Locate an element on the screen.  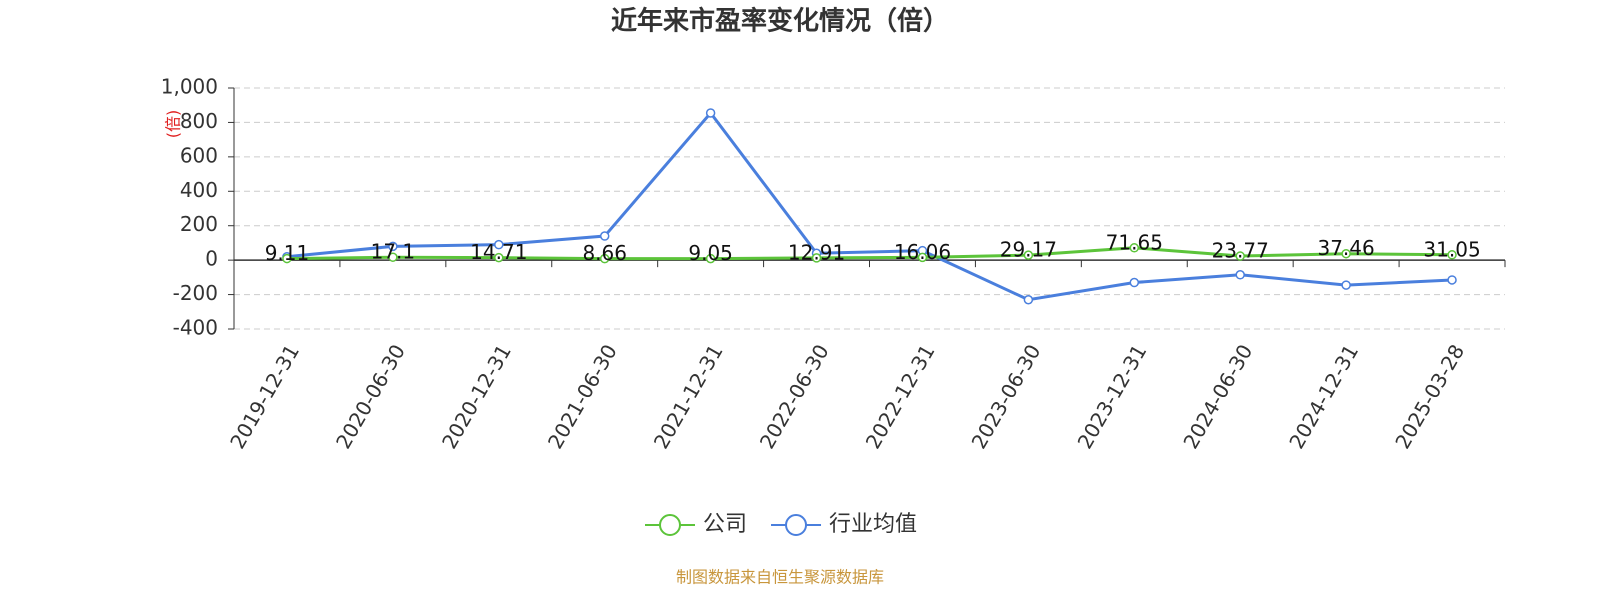
data-label: 8.66 is located at coordinates (604, 253).